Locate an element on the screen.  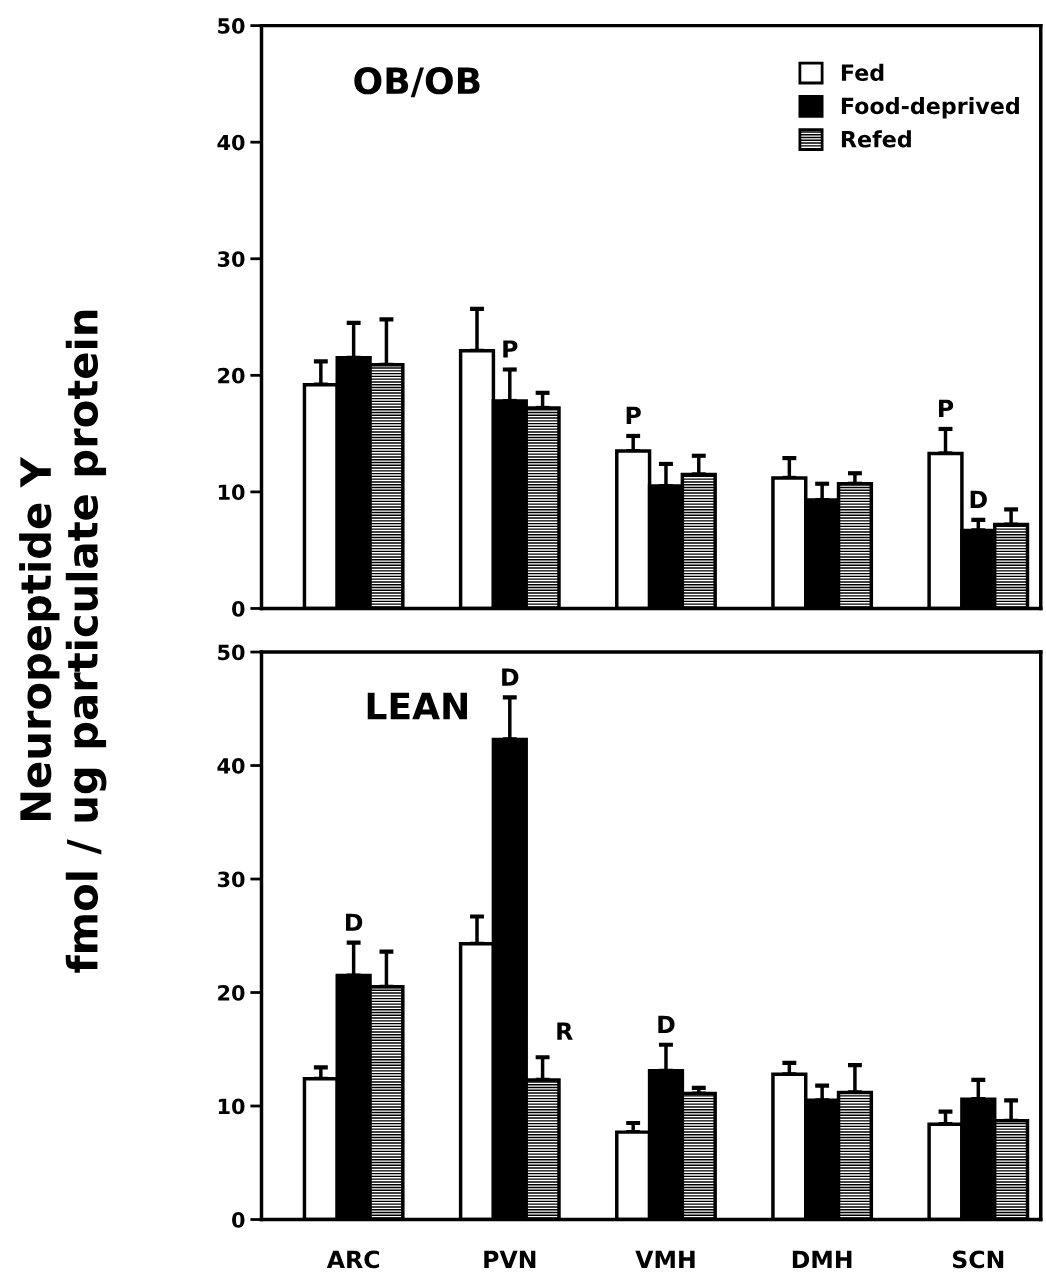
x-tick-label: ARC is located at coordinates (353, 1259).